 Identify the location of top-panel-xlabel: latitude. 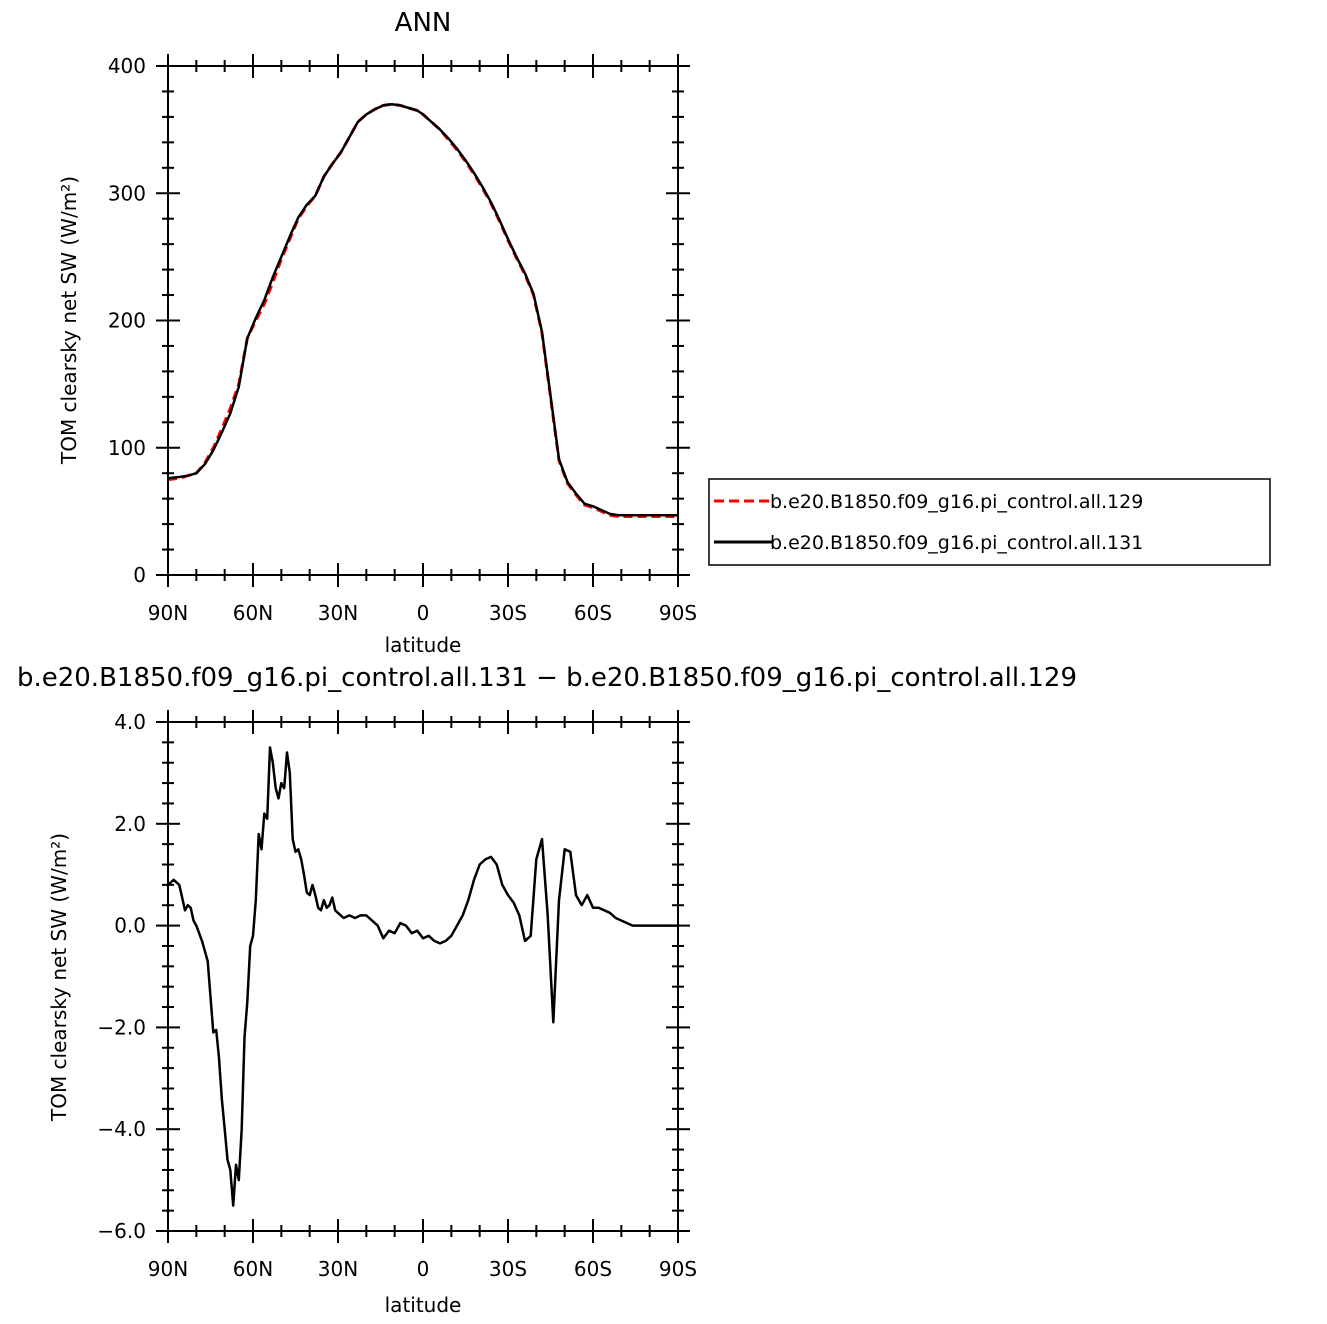
(423, 645).